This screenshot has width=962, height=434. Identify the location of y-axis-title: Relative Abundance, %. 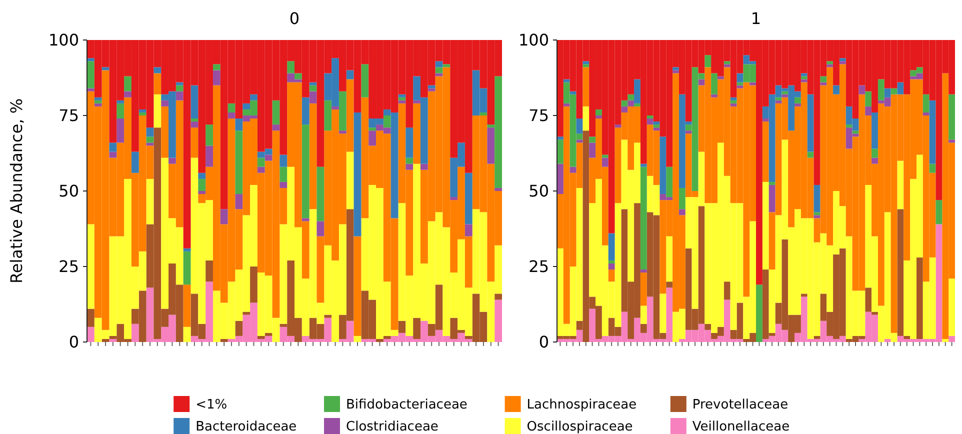
(16, 191).